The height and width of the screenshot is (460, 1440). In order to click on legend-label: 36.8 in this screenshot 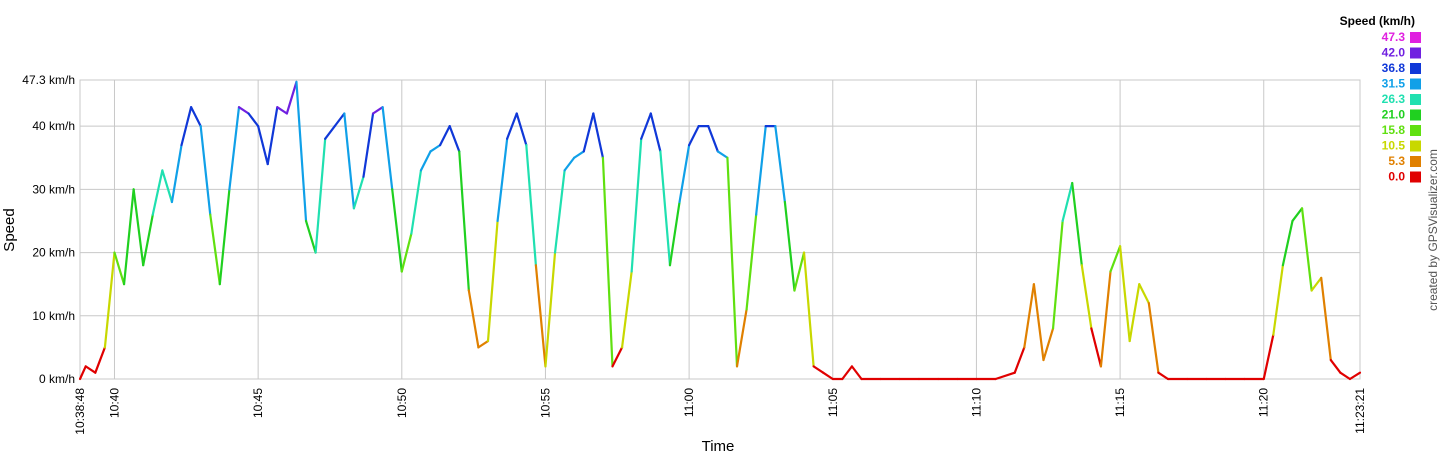, I will do `click(1394, 68)`.